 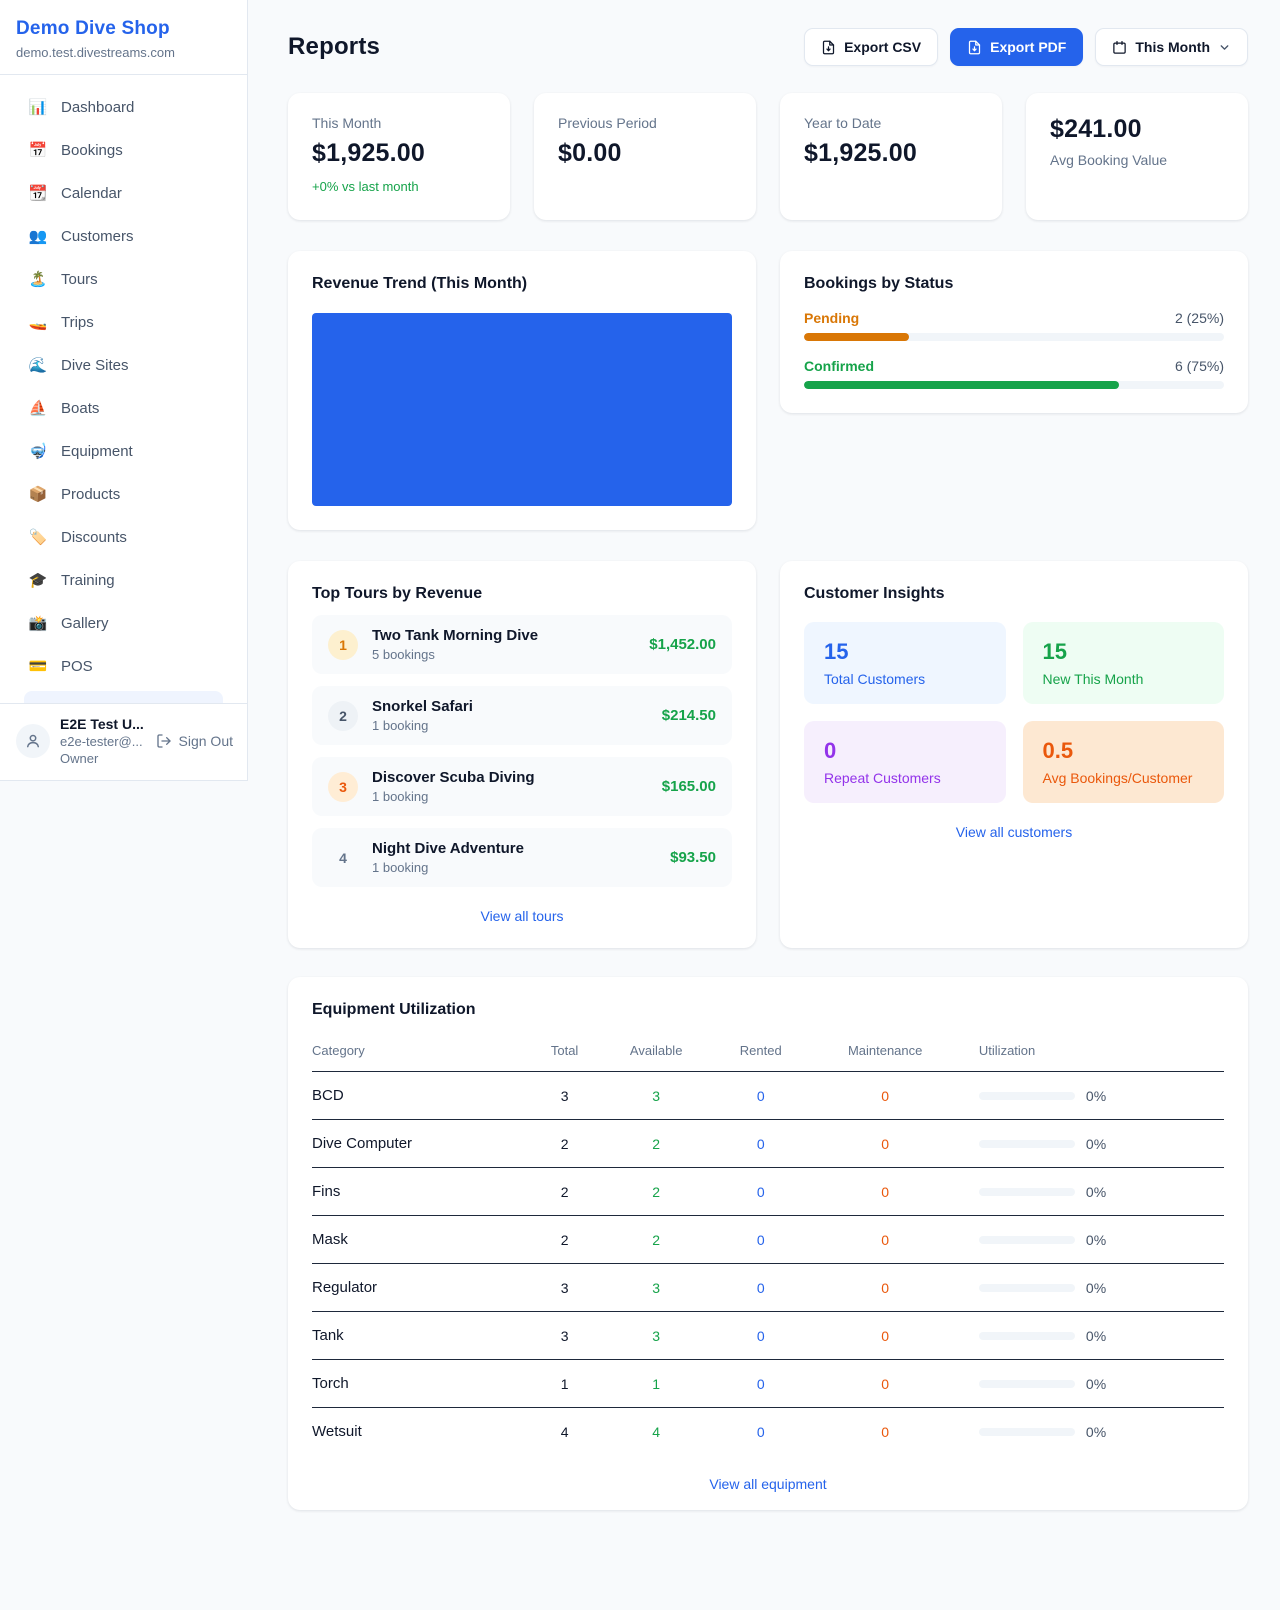 What do you see at coordinates (102, 741) in the screenshot?
I see `user-meta: E2E Test U... e2e-tester@... Owner` at bounding box center [102, 741].